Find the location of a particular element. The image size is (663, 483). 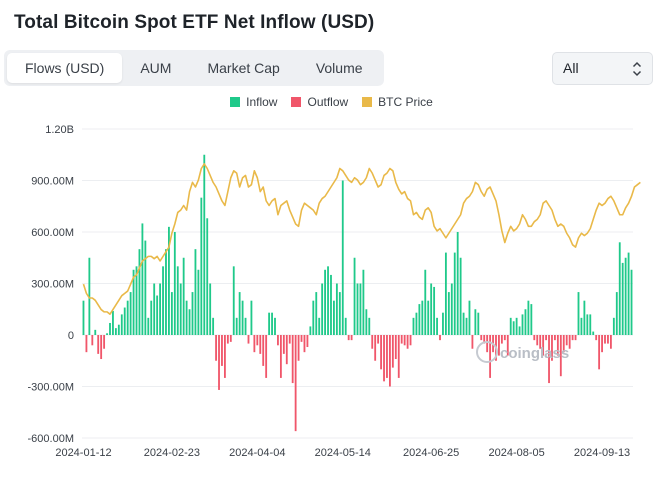

y-tick-label: 600.00M is located at coordinates (52, 233).